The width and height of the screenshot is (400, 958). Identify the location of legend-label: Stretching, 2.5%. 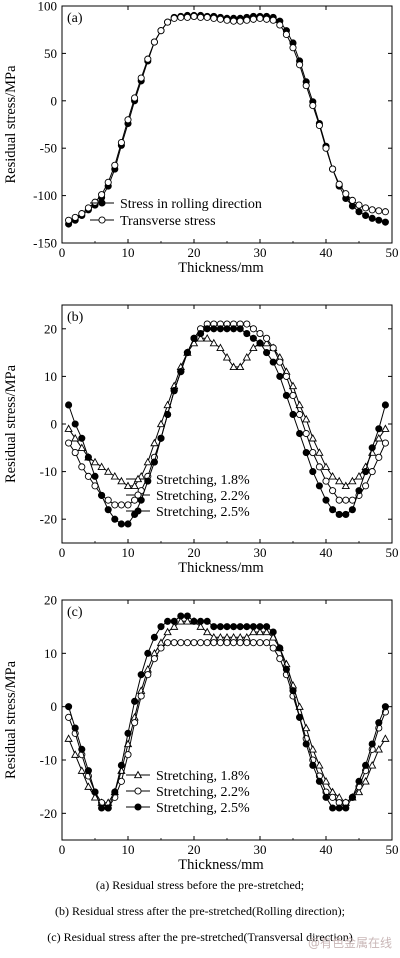
(203, 512).